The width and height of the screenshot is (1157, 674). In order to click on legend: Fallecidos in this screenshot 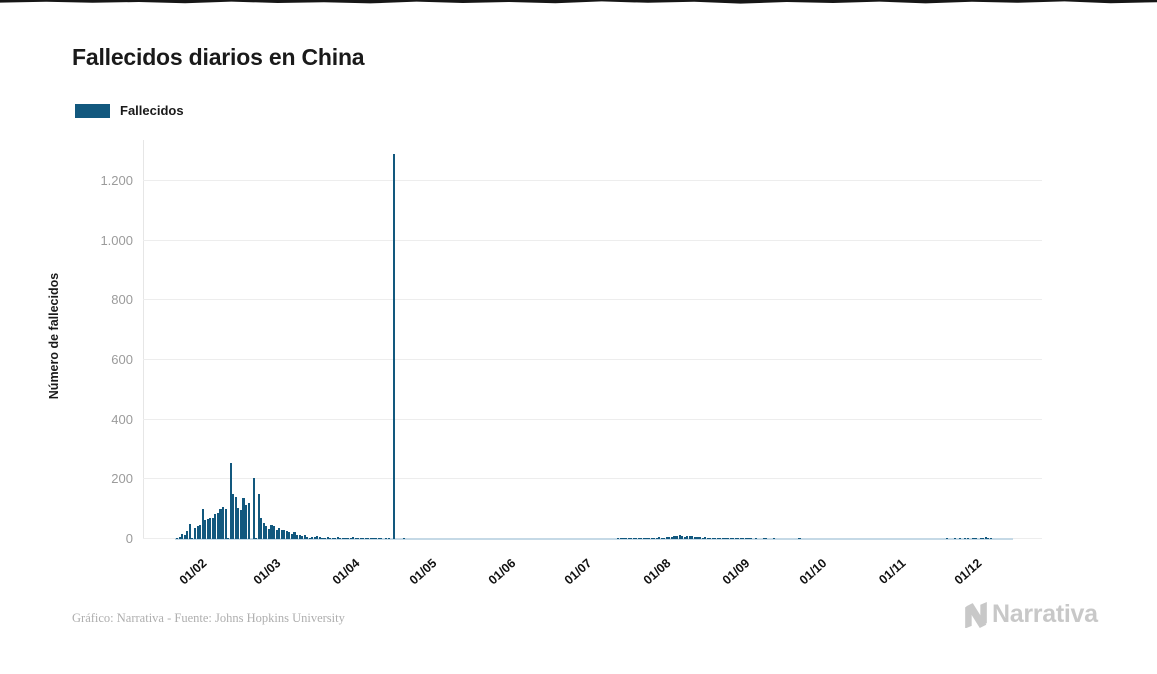, I will do `click(129, 110)`.